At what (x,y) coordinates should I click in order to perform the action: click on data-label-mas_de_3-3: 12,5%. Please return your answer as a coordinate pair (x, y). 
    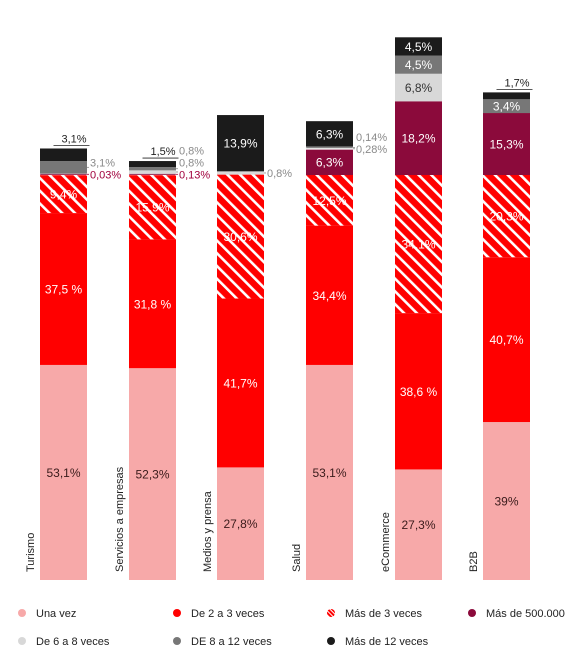
    Looking at the image, I should click on (329, 201).